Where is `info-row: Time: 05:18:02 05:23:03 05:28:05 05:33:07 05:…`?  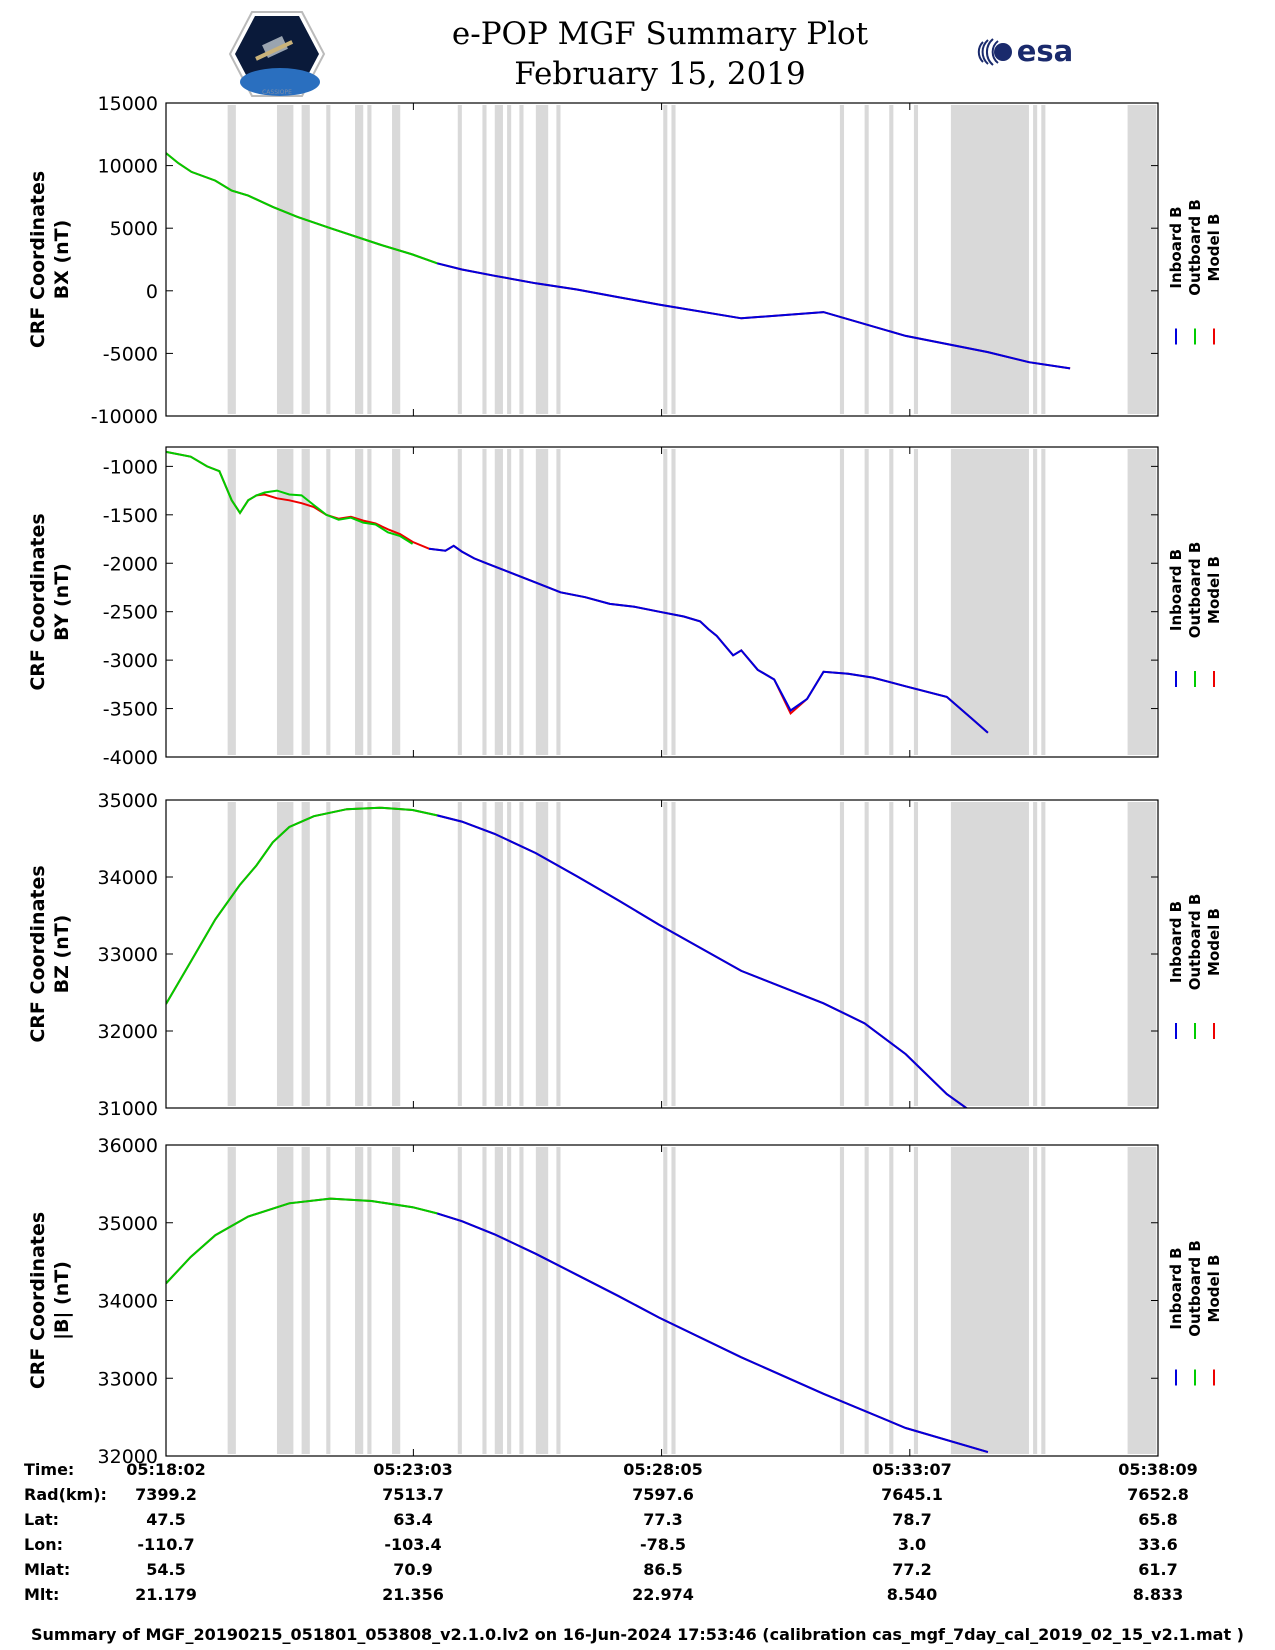 info-row: Time: 05:18:02 05:23:03 05:28:05 05:33:07 05:… is located at coordinates (637, 1472).